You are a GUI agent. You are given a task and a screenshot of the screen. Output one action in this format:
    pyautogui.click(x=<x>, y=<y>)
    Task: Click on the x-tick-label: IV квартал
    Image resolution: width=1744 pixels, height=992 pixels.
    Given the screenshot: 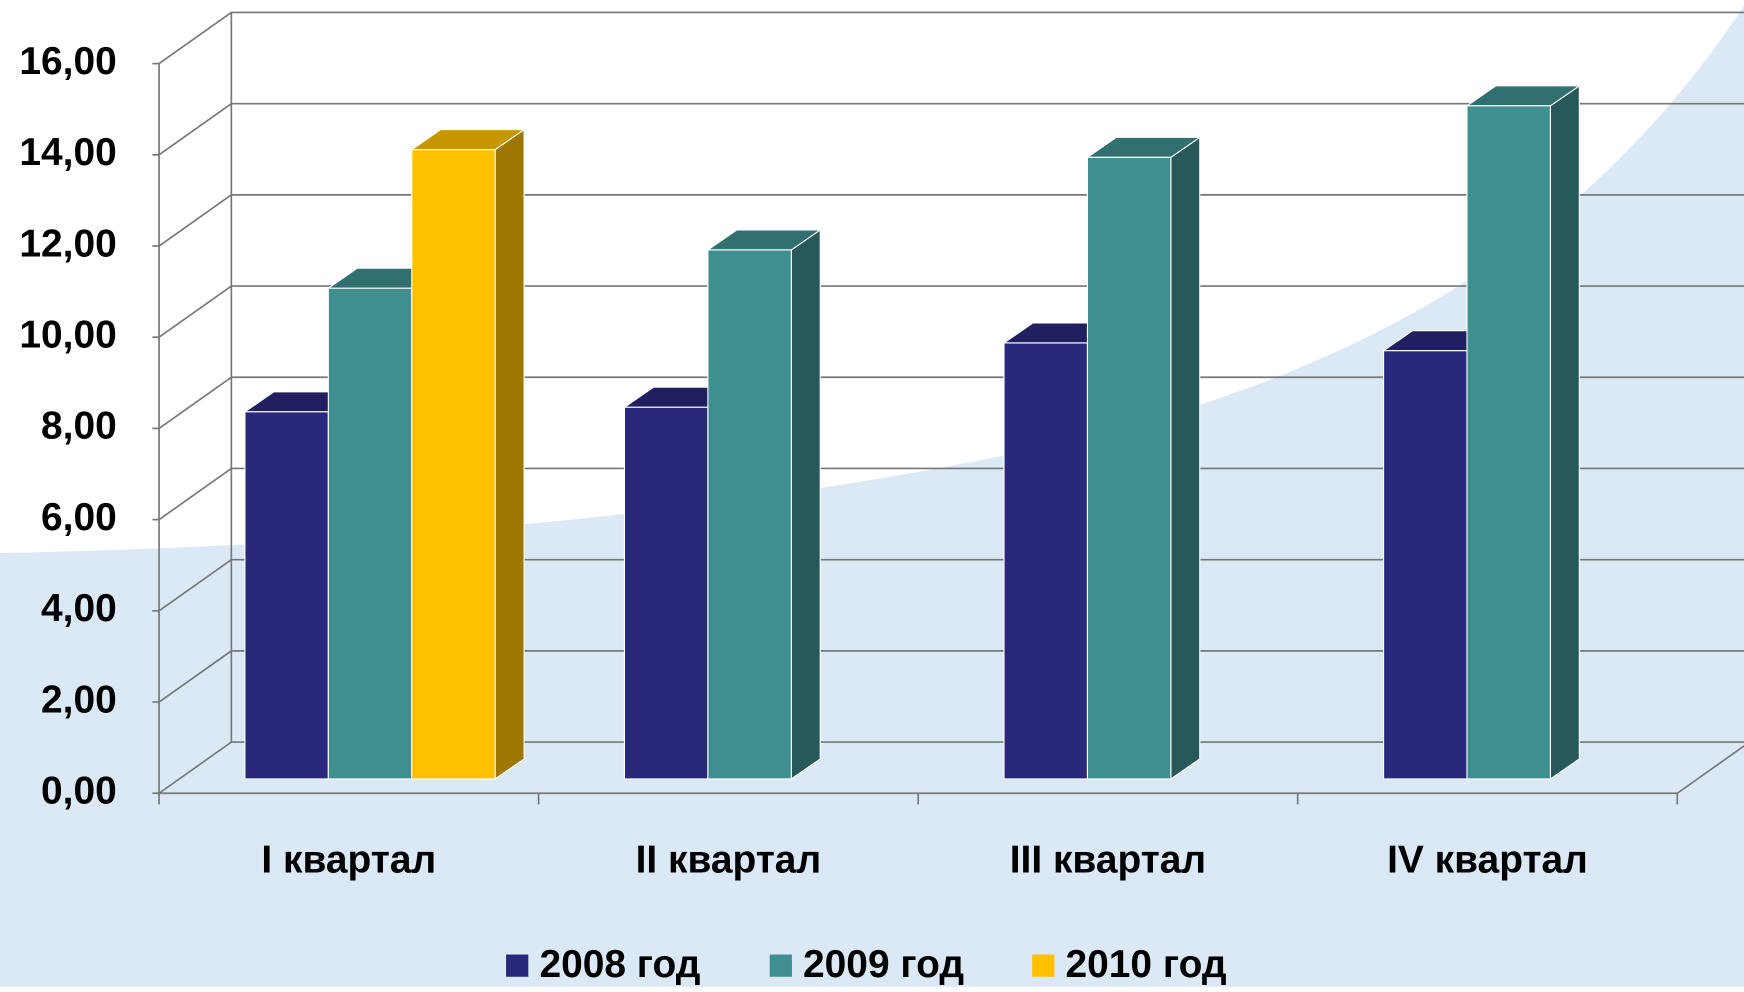 What is the action you would take?
    pyautogui.click(x=1487, y=859)
    